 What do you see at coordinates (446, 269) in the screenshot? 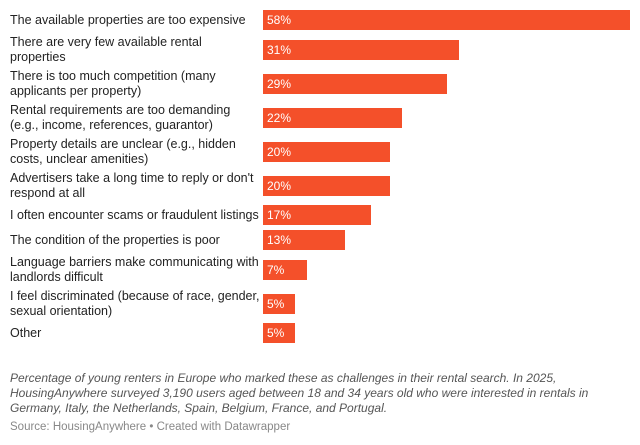
I see `bar-track: 7%` at bounding box center [446, 269].